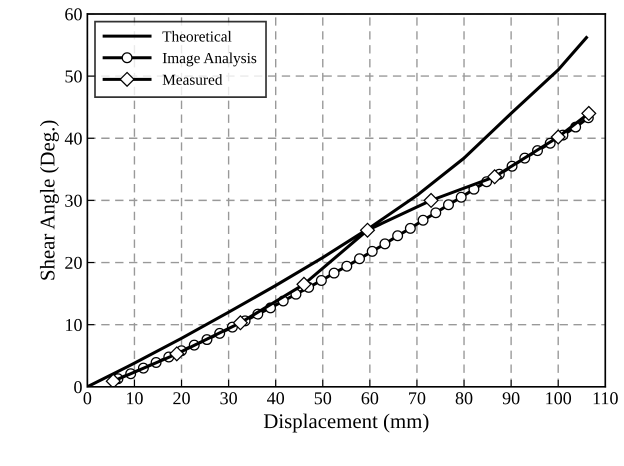  What do you see at coordinates (74, 325) in the screenshot?
I see `y-tick-label: 10` at bounding box center [74, 325].